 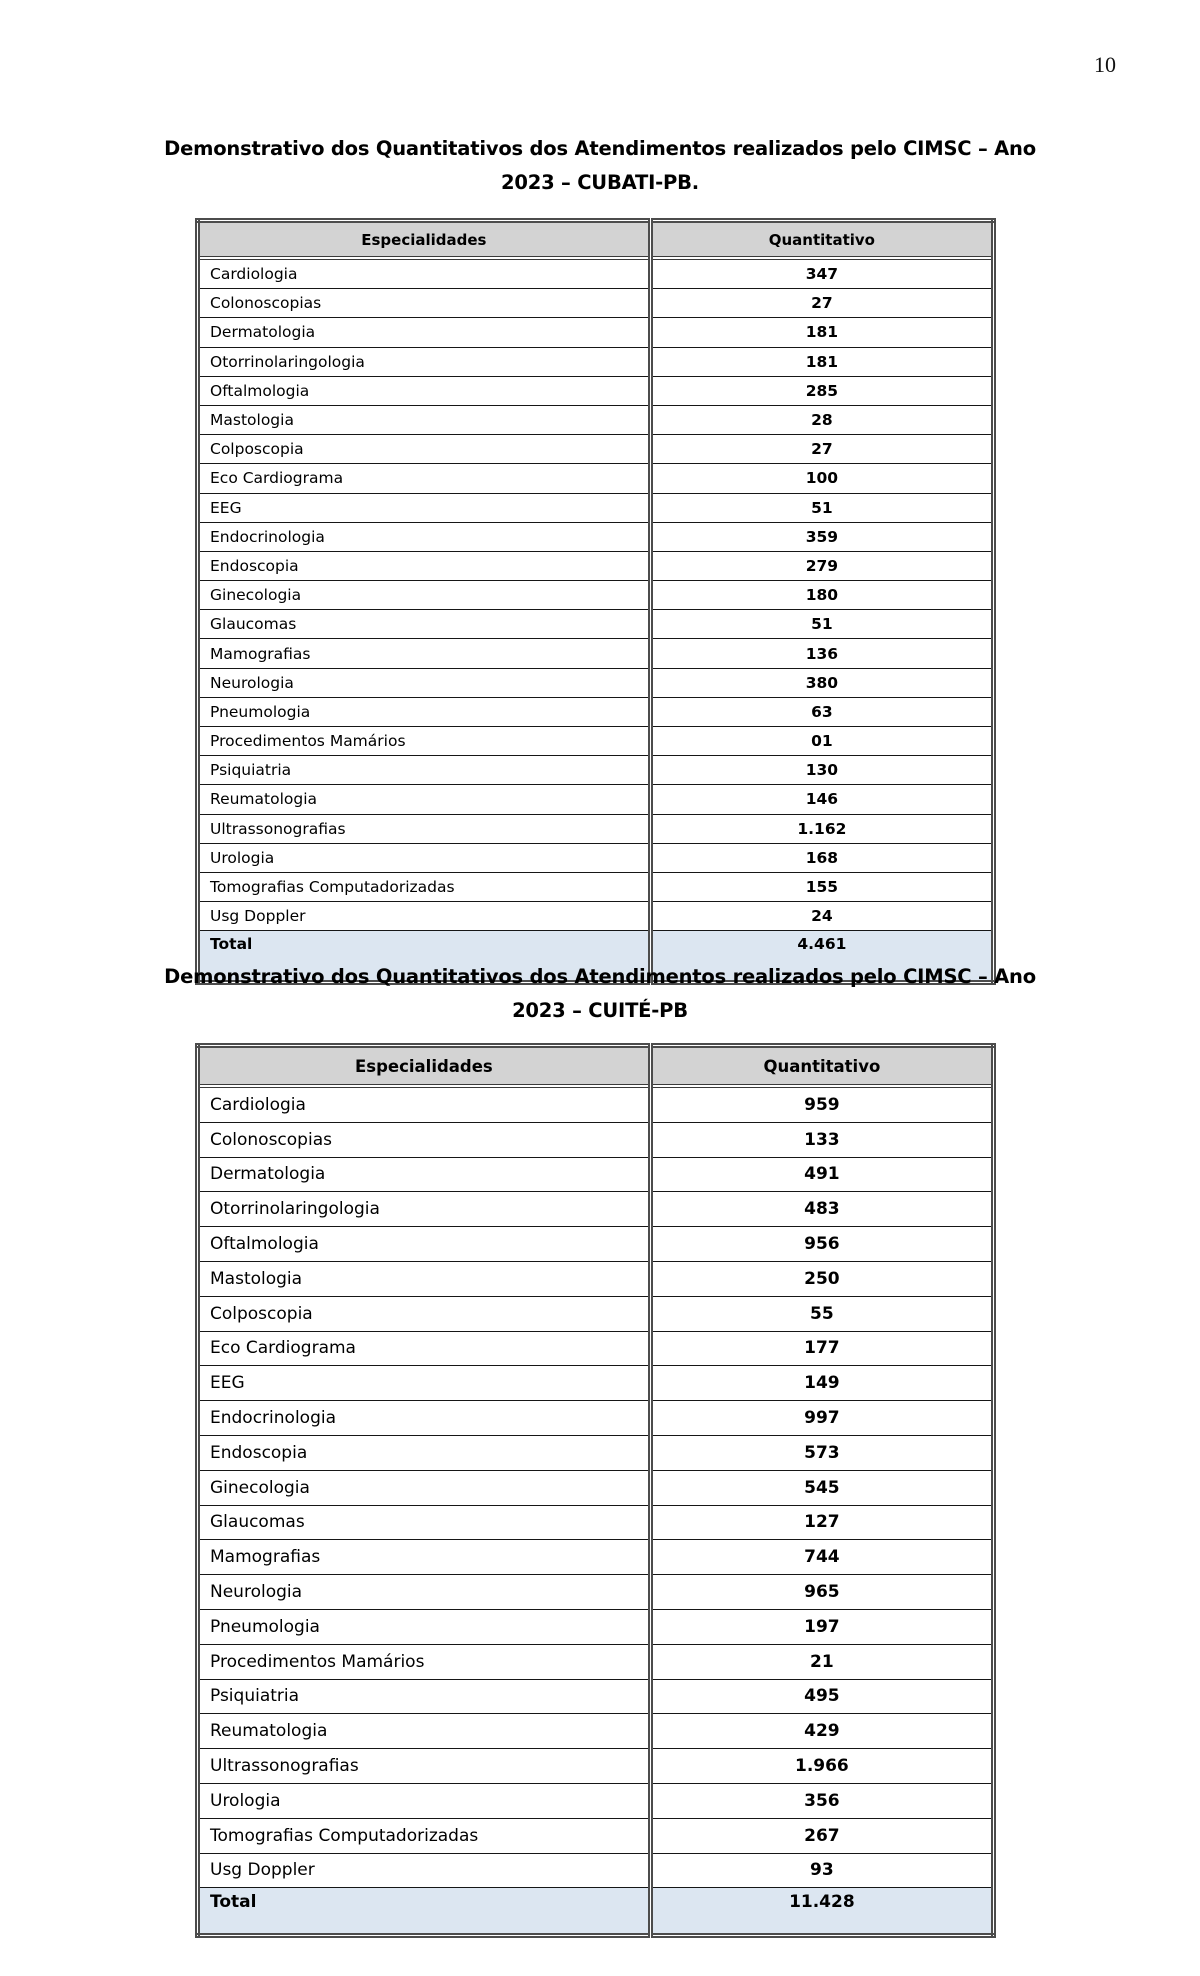 I want to click on table-row: Ginecologia 545, so click(x=595, y=1487).